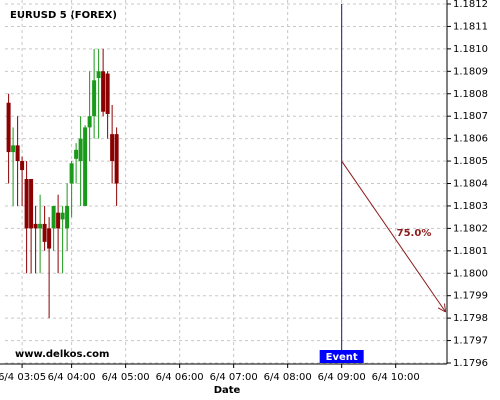 Image resolution: width=500 pixels, height=400 pixels. Describe the element at coordinates (288, 377) in the screenshot. I see `x-tick-label: 6/4 08:00` at that location.